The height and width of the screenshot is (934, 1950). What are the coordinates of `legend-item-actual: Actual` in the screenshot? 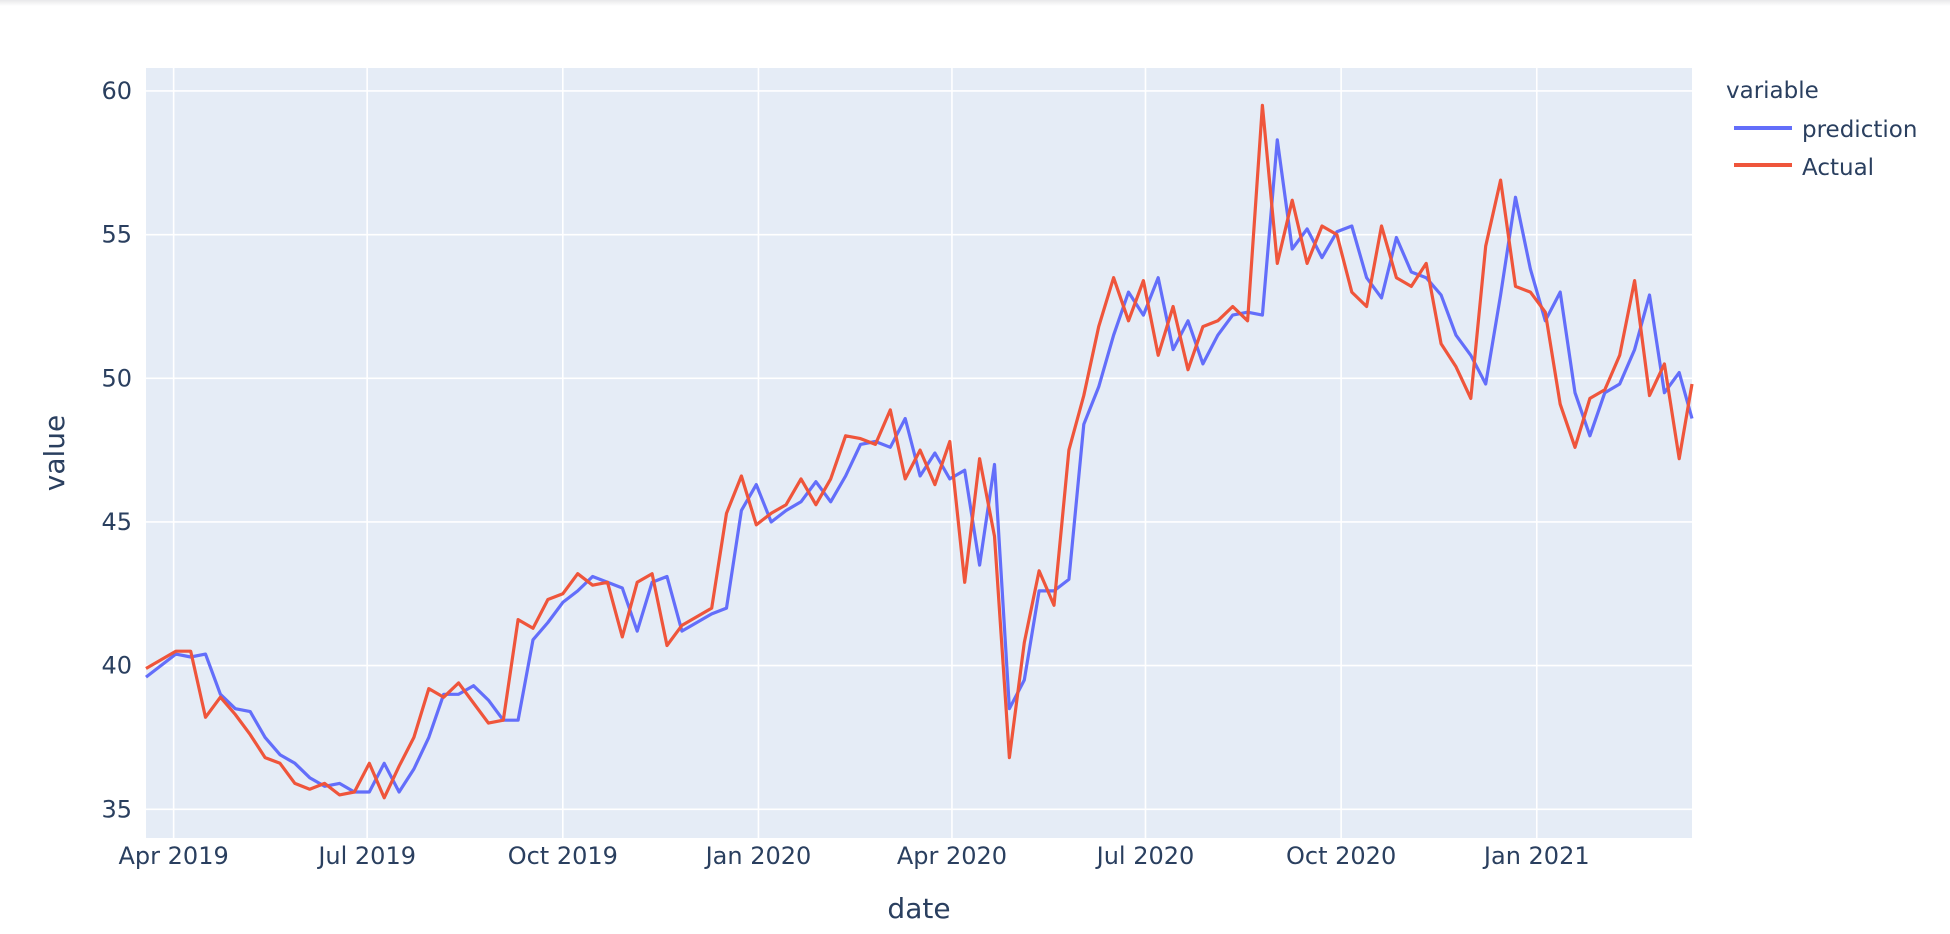 It's located at (1804, 168).